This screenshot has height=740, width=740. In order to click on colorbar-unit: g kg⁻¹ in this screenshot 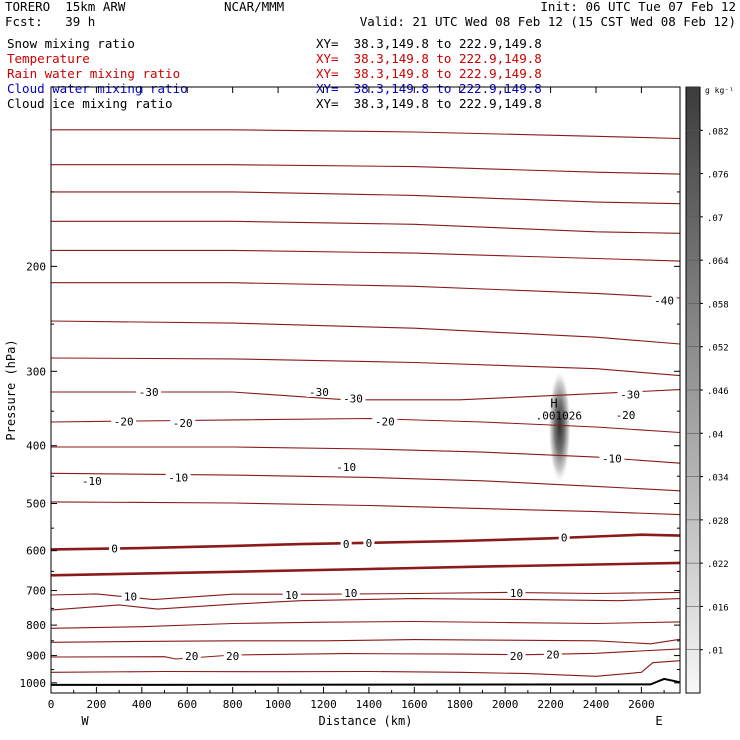, I will do `click(719, 90)`.